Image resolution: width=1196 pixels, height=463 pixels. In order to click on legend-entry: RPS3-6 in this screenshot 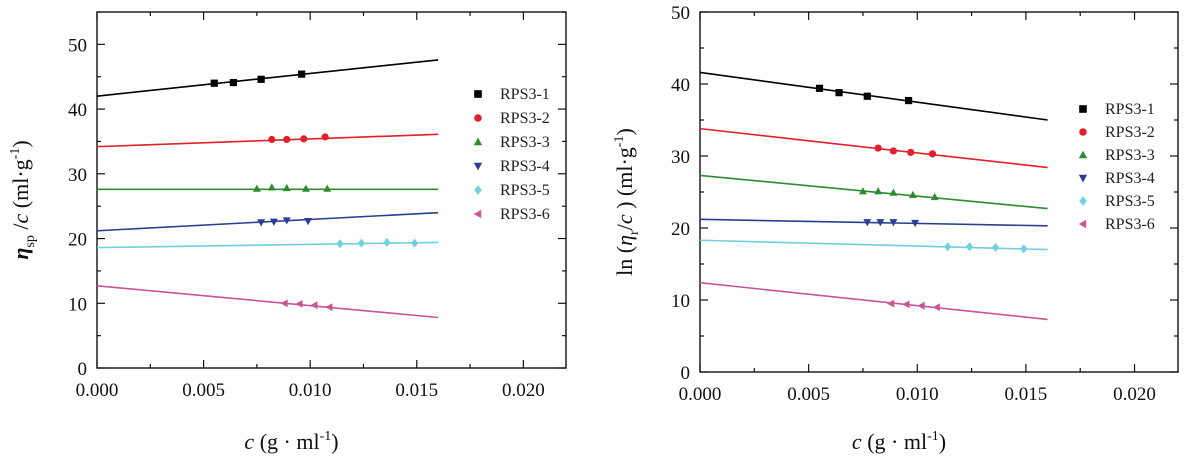, I will do `click(511, 214)`.